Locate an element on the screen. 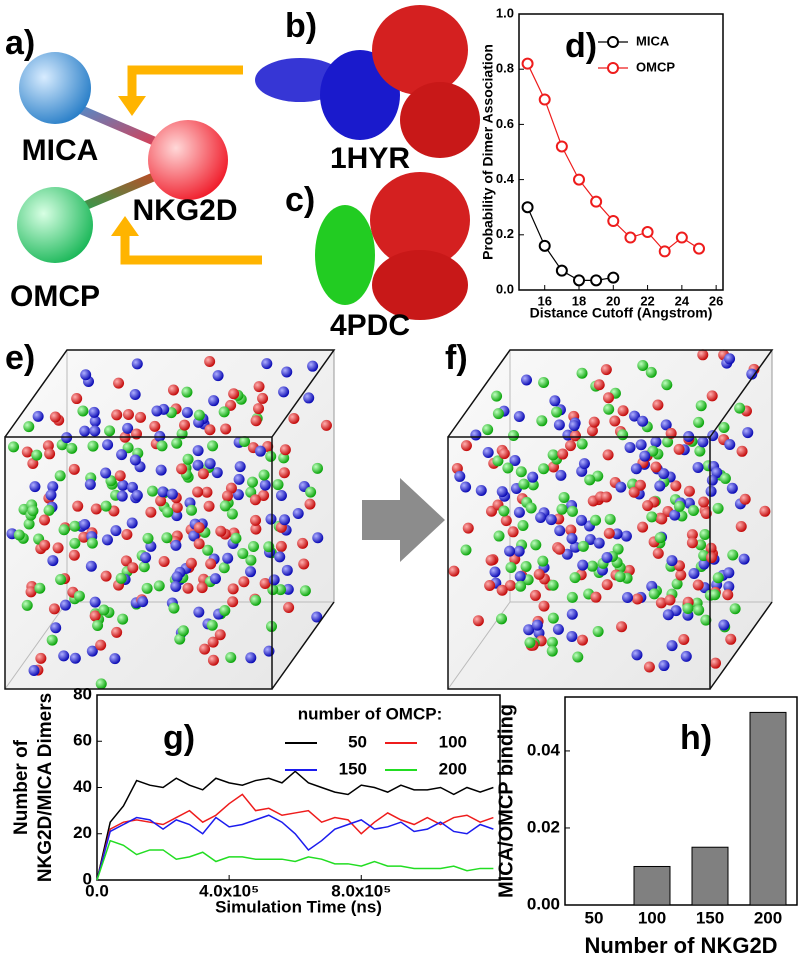 This screenshot has height=963, width=800. series-line is located at coordinates (295, 847).